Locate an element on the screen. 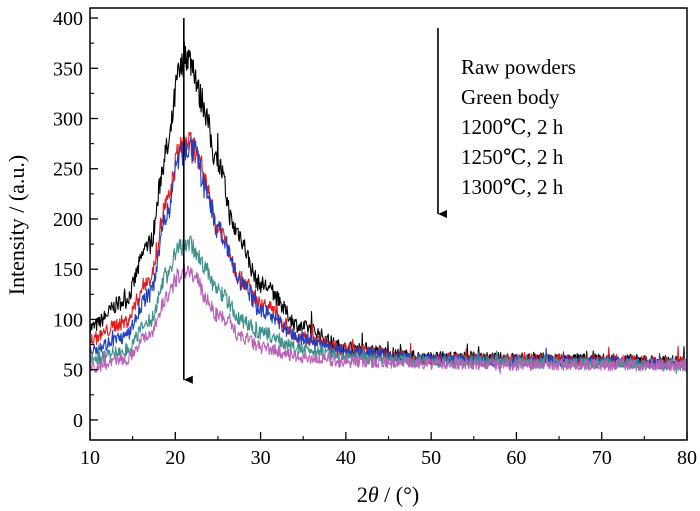 Image resolution: width=700 pixels, height=511 pixels. legend-entry-1300c: 1300℃, 2 h is located at coordinates (512, 187).